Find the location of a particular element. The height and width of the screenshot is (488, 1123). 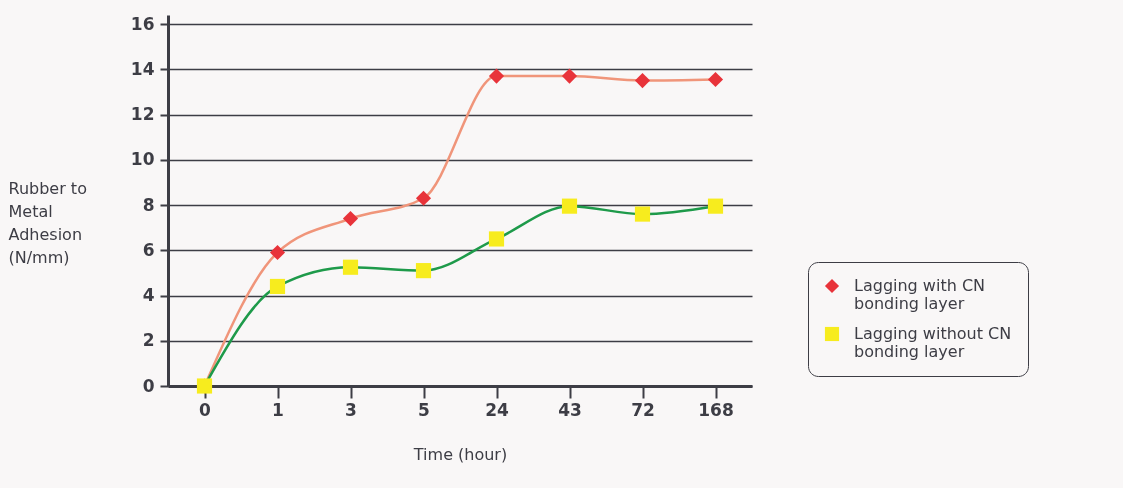

y-tick-label: 2 is located at coordinates (148, 340).